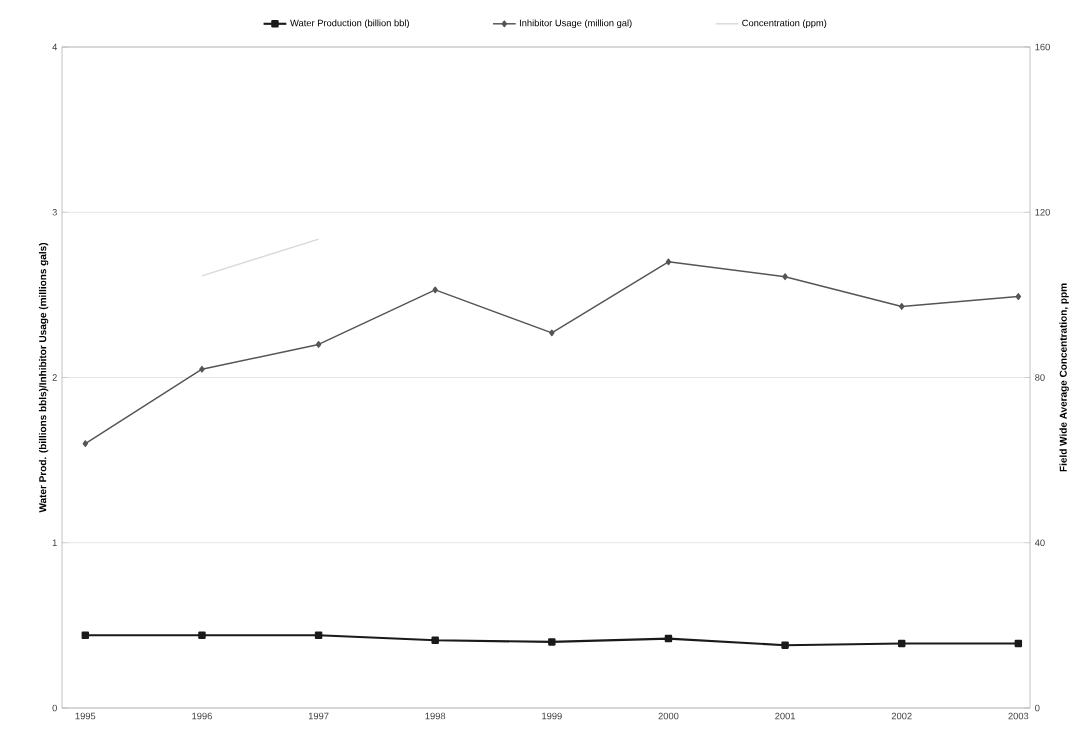 This screenshot has width=1091, height=743. Describe the element at coordinates (435, 716) in the screenshot. I see `x-tick-label: 1998` at that location.